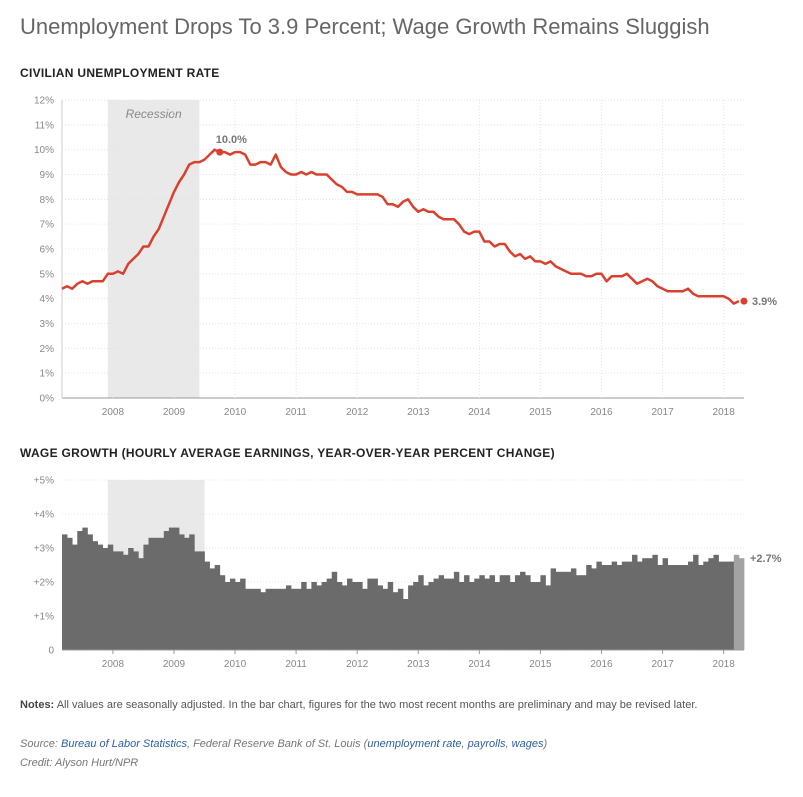 The image size is (803, 797). Describe the element at coordinates (414, 744) in the screenshot. I see `unemployment-rate-link: unemployment rate` at that location.